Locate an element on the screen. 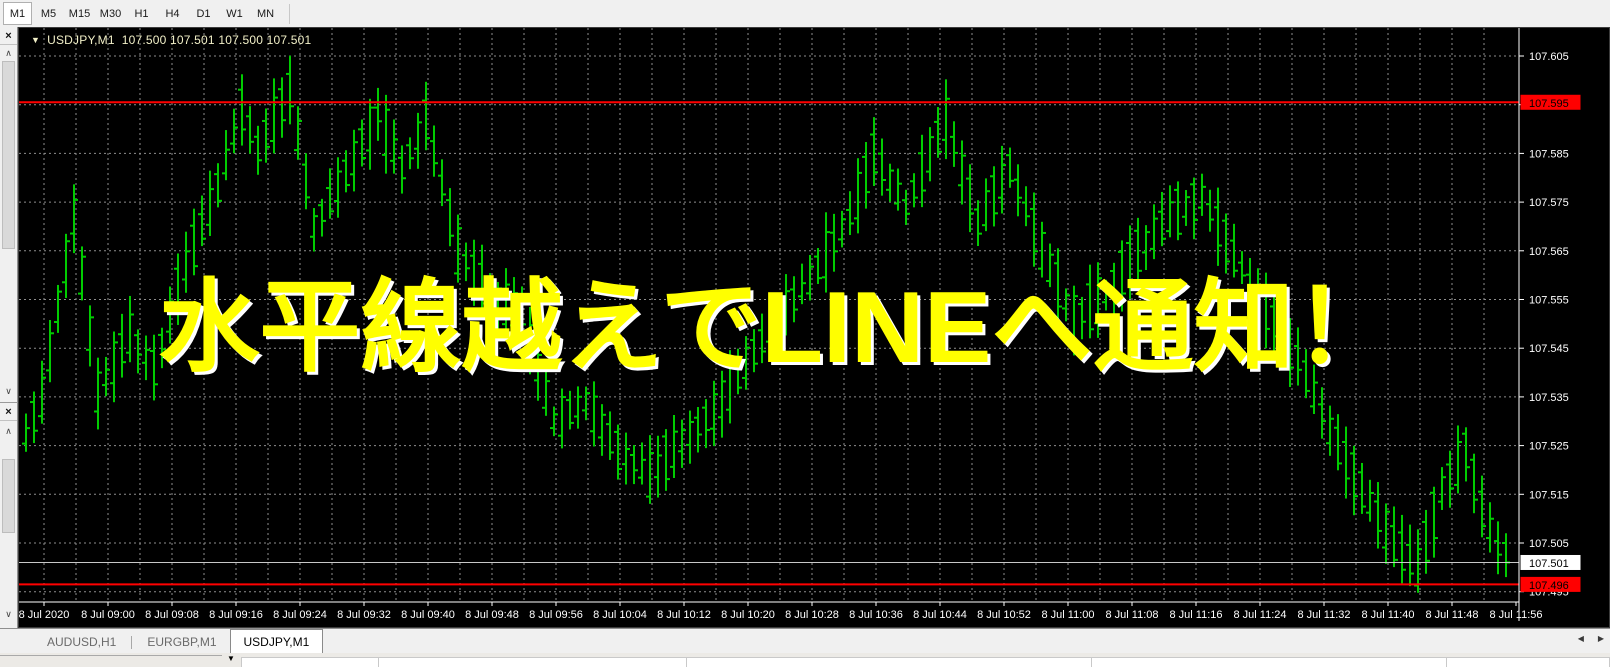 Image resolution: width=1610 pixels, height=667 pixels. price-tag-label: 107.595 is located at coordinates (1549, 104).